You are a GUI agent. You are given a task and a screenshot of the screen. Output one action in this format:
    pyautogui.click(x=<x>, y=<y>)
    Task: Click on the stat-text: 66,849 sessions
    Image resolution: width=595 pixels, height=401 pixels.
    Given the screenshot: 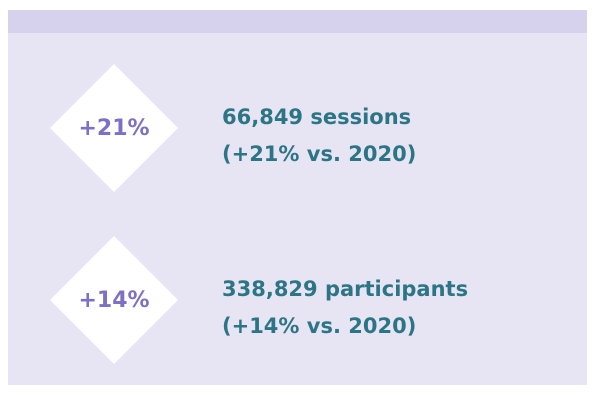 What is the action you would take?
    pyautogui.click(x=316, y=117)
    